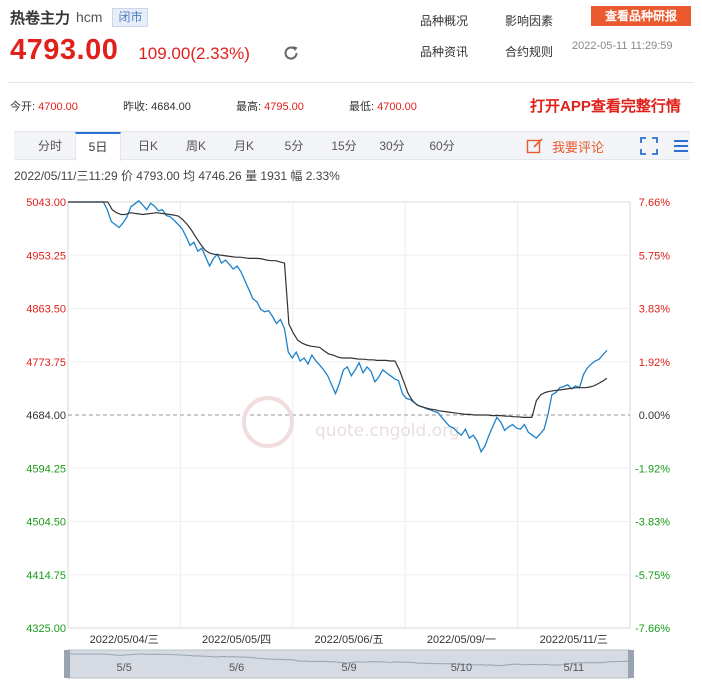 This screenshot has height=686, width=702. Describe the element at coordinates (294, 146) in the screenshot. I see `tab-5min: 5分` at that location.